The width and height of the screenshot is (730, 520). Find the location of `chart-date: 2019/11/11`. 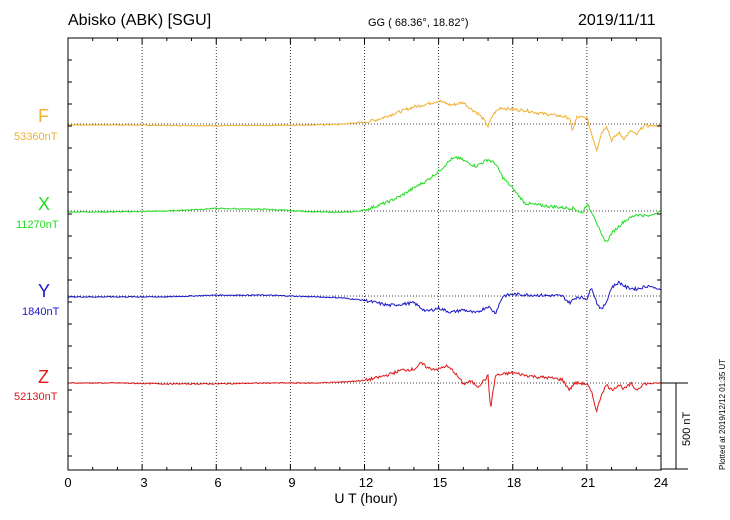

chart-date: 2019/11/11 is located at coordinates (617, 20).